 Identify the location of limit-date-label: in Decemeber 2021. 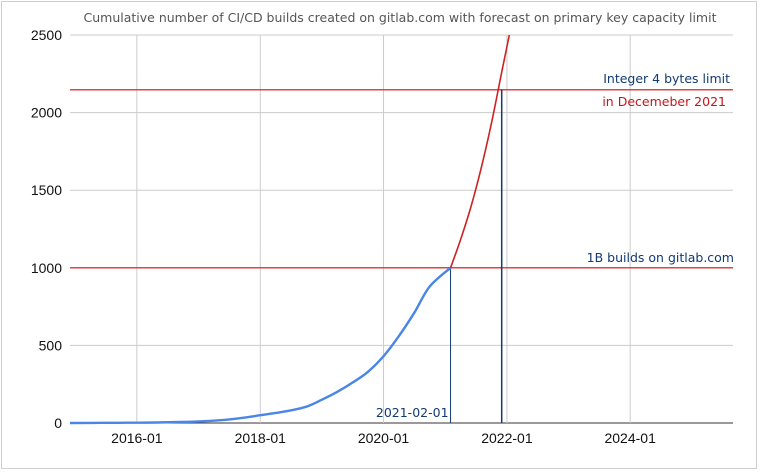
(664, 101).